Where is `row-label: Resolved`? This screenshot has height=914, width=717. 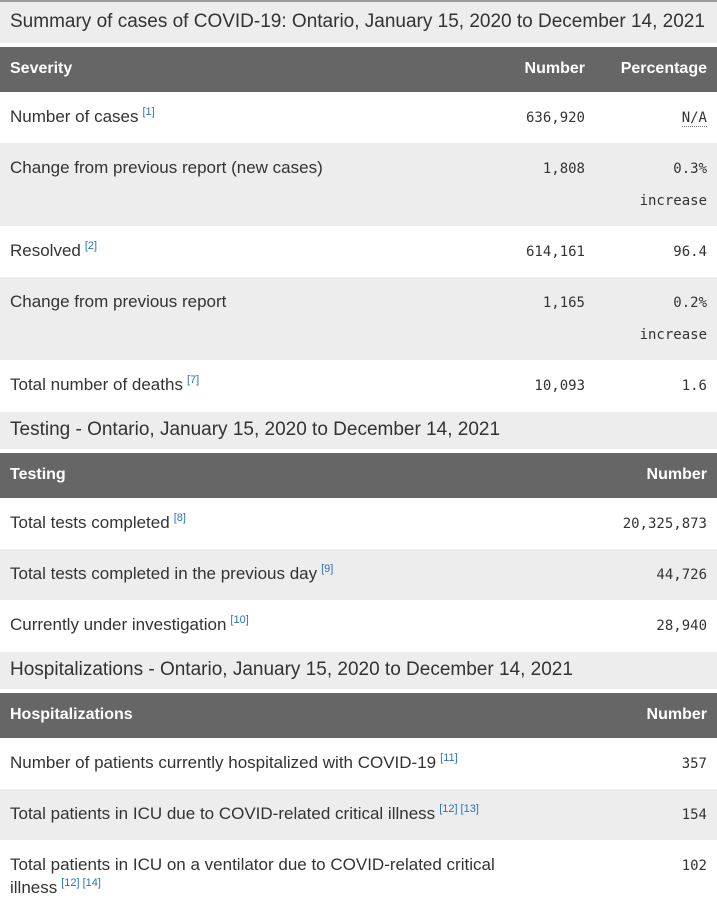
row-label: Resolved is located at coordinates (45, 250).